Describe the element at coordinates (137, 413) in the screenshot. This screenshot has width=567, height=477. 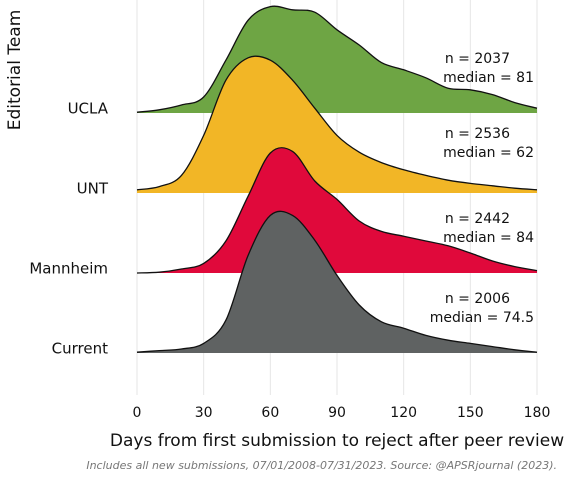
I see `x-tick-label: 0` at that location.